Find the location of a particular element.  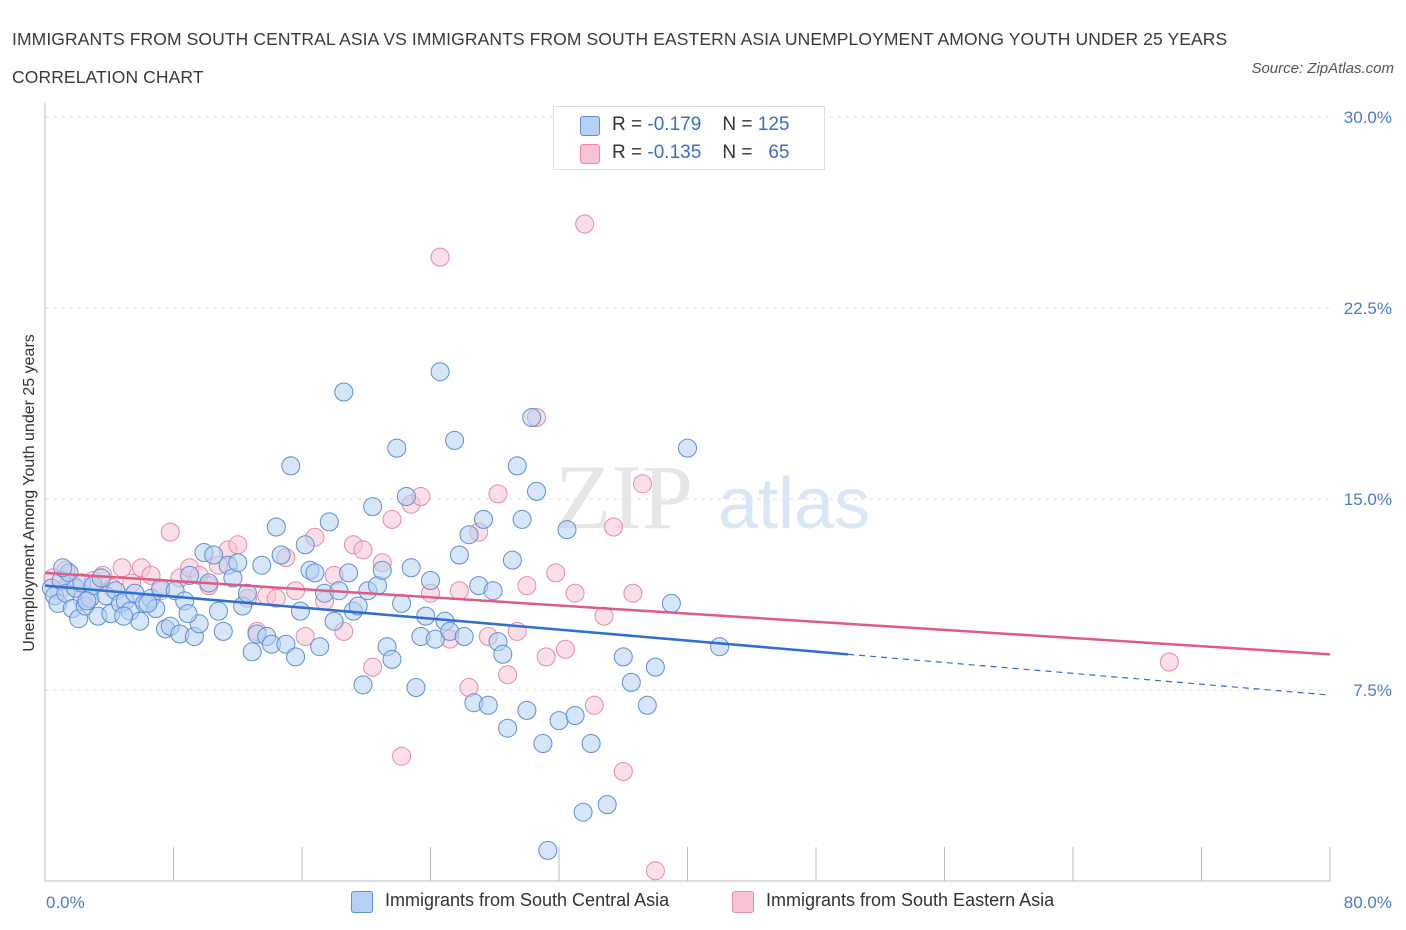

bottom-legend-label: Immigrants from South Central Asia is located at coordinates (527, 900).